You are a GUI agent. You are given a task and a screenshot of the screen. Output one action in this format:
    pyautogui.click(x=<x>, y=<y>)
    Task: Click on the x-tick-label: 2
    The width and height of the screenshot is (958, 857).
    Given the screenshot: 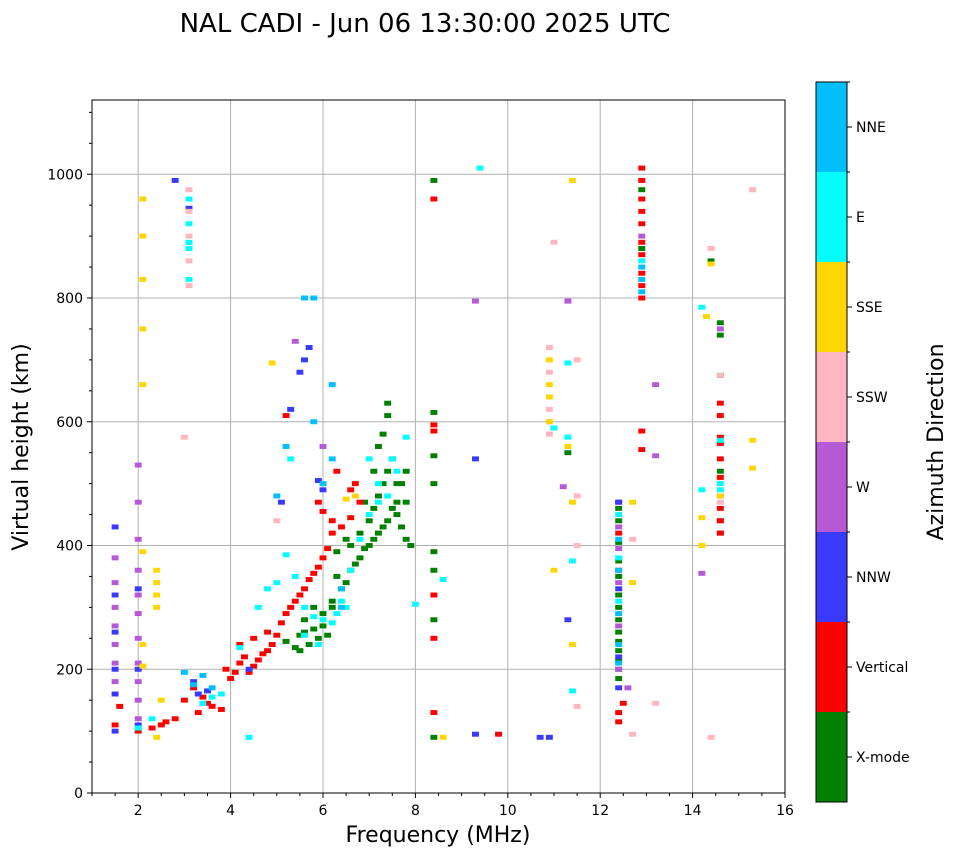 What is the action you would take?
    pyautogui.click(x=138, y=811)
    